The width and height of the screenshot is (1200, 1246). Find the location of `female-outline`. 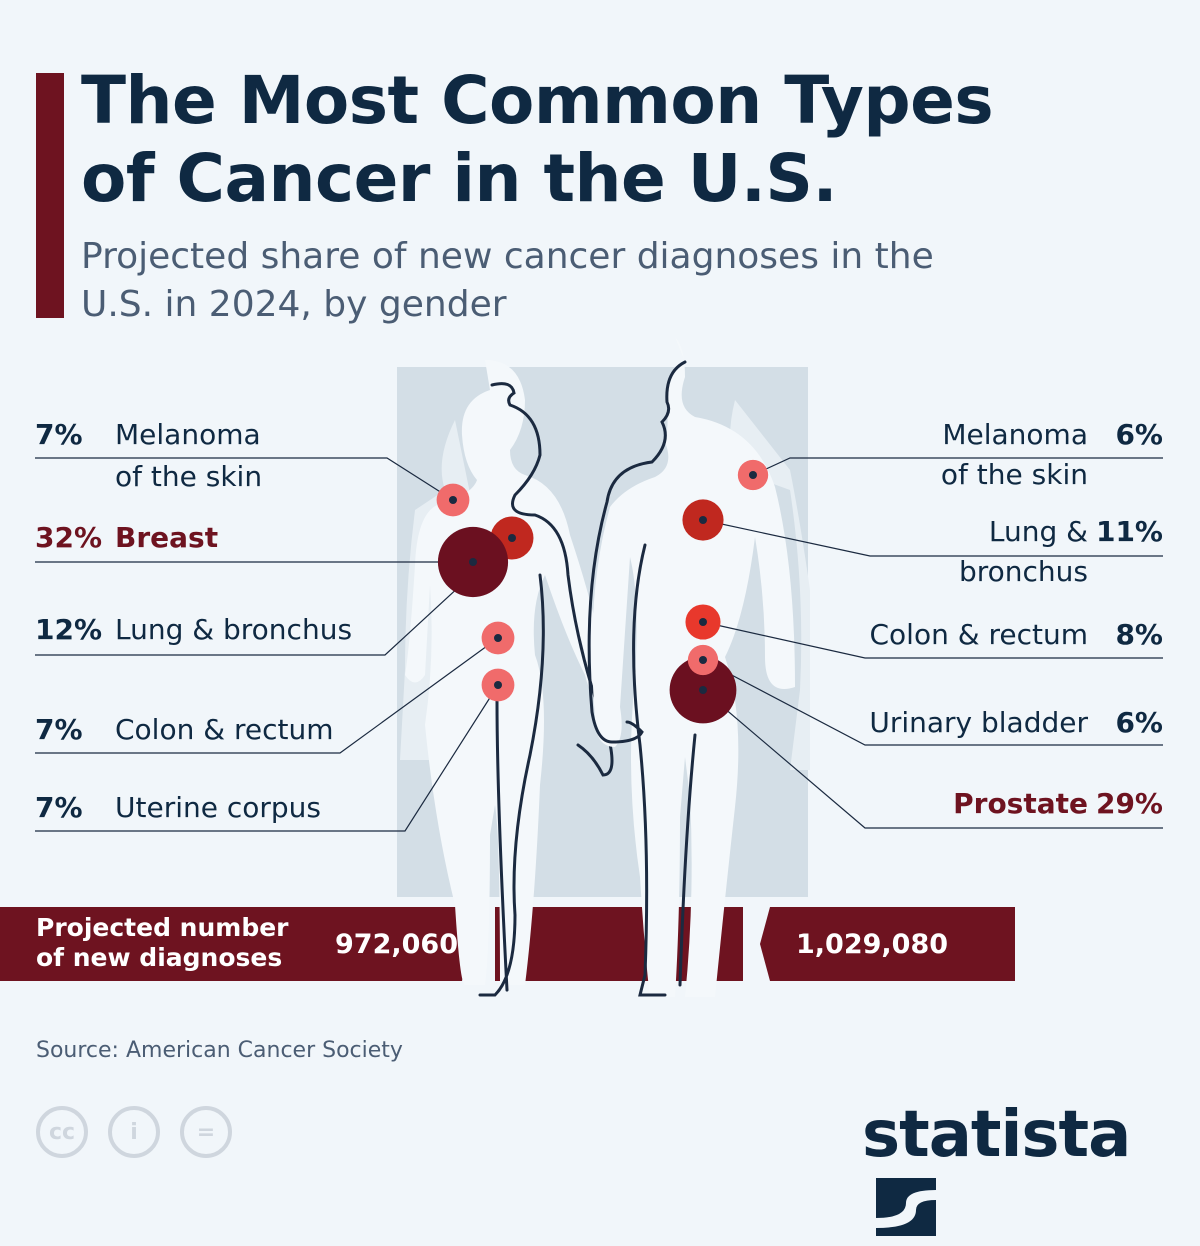

female-outline is located at coordinates (546, 689).